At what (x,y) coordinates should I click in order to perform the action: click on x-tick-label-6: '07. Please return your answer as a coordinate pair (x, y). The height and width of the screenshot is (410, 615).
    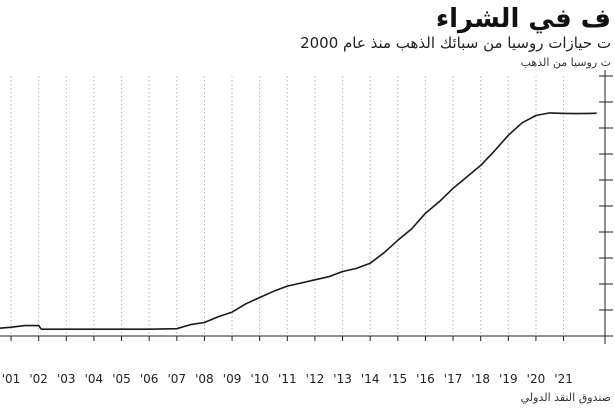
    Looking at the image, I should click on (177, 379).